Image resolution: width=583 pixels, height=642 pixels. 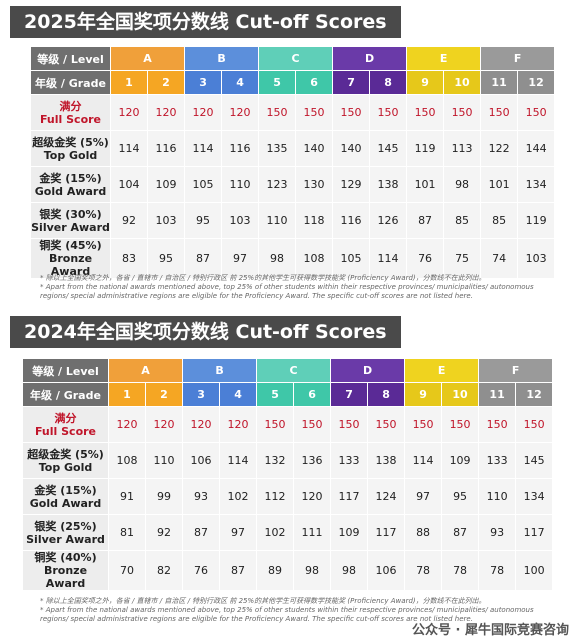 I want to click on award-name-cn: 银奖 (30%), so click(x=70, y=214).